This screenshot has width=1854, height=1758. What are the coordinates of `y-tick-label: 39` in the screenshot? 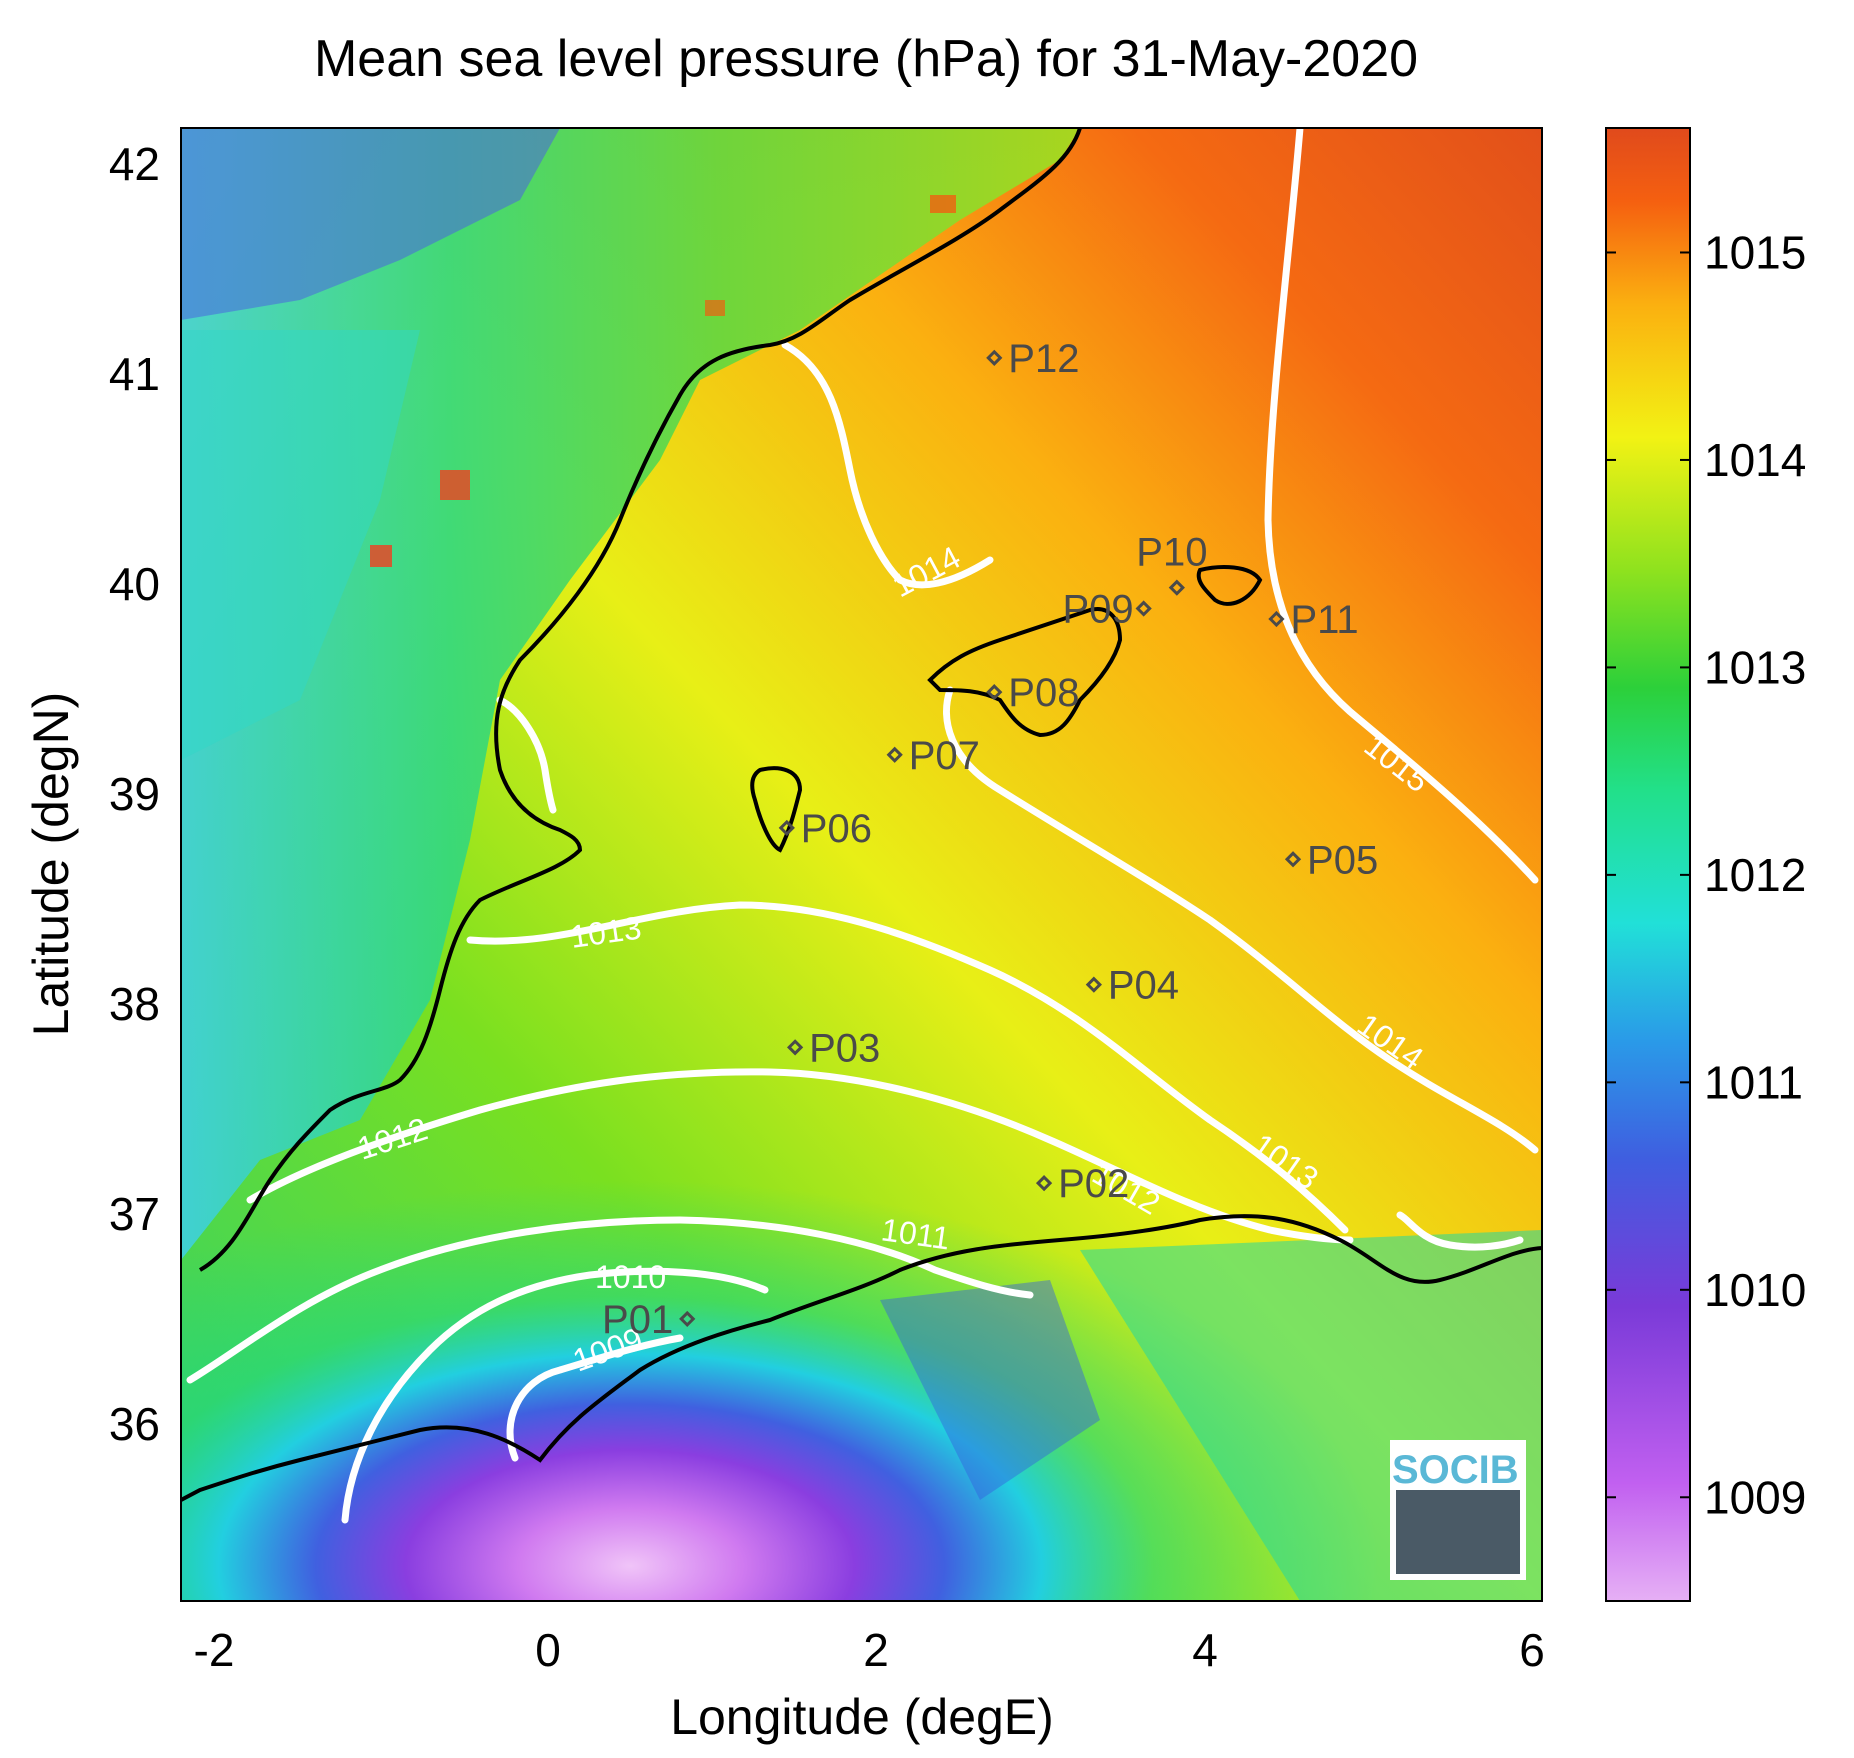 It's located at (134, 794).